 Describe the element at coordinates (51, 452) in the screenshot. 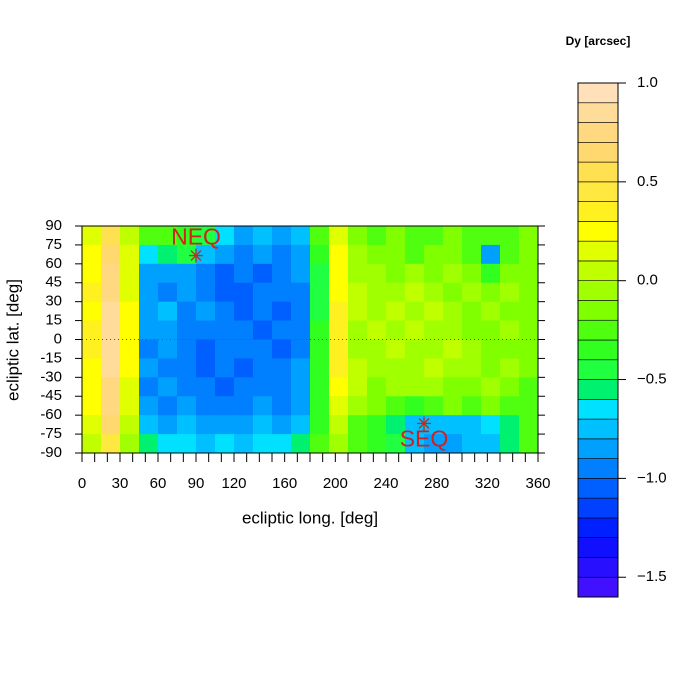

I see `y-tick-label: -90` at that location.